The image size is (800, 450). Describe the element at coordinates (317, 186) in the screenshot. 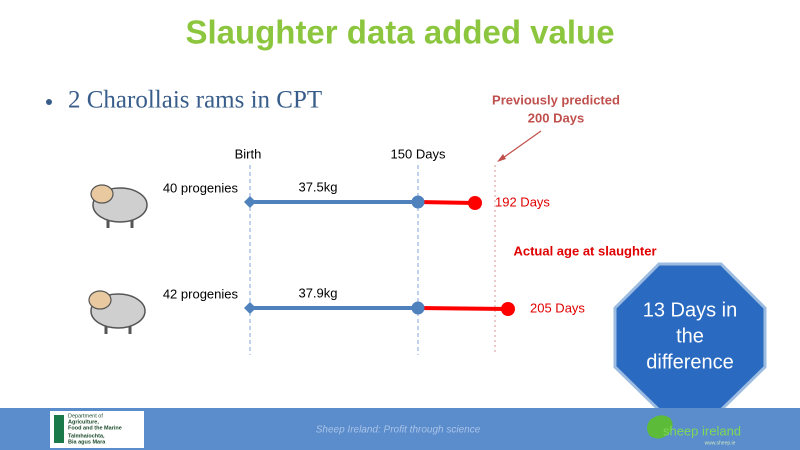

I see `weight-label: 37.5kg` at that location.